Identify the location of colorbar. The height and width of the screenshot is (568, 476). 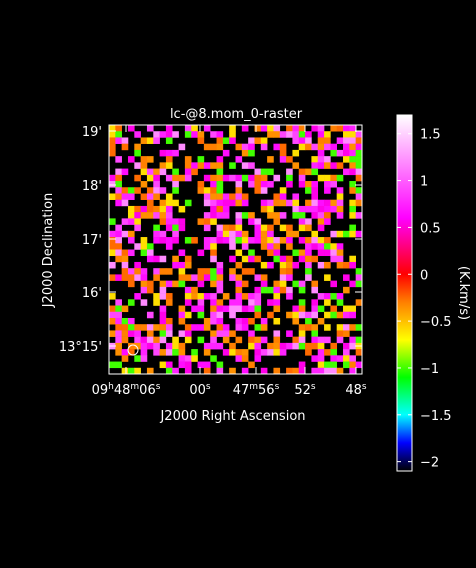
(404, 293).